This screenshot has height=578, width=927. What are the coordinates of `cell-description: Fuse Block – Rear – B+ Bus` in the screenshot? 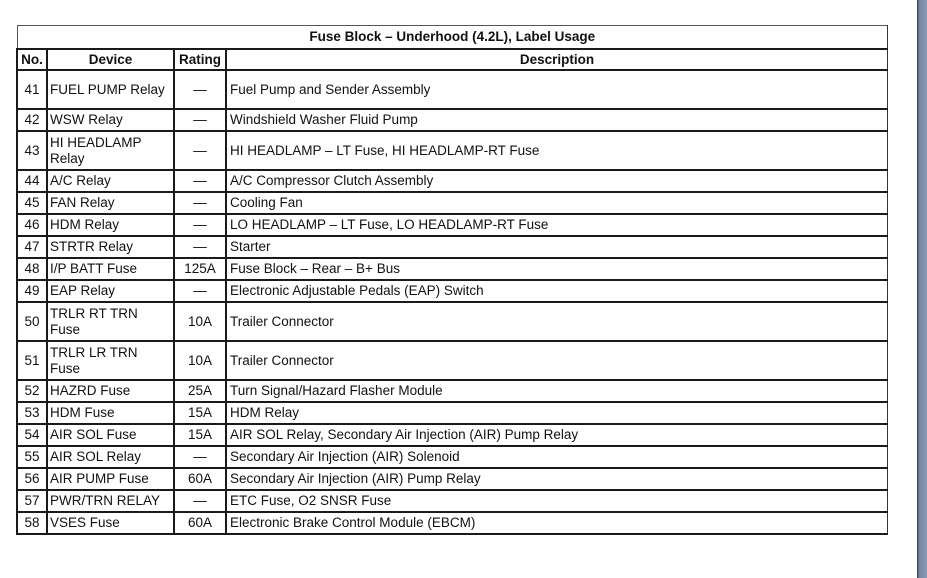 It's located at (556, 269).